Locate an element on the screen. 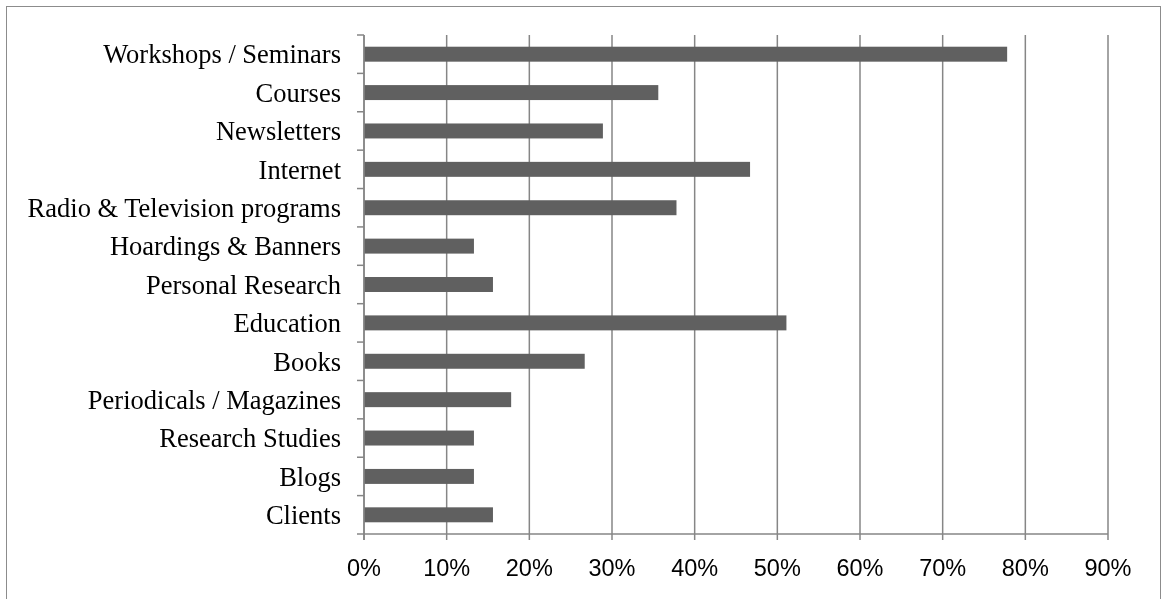 The width and height of the screenshot is (1162, 599). x-tick-label: 50% is located at coordinates (777, 568).